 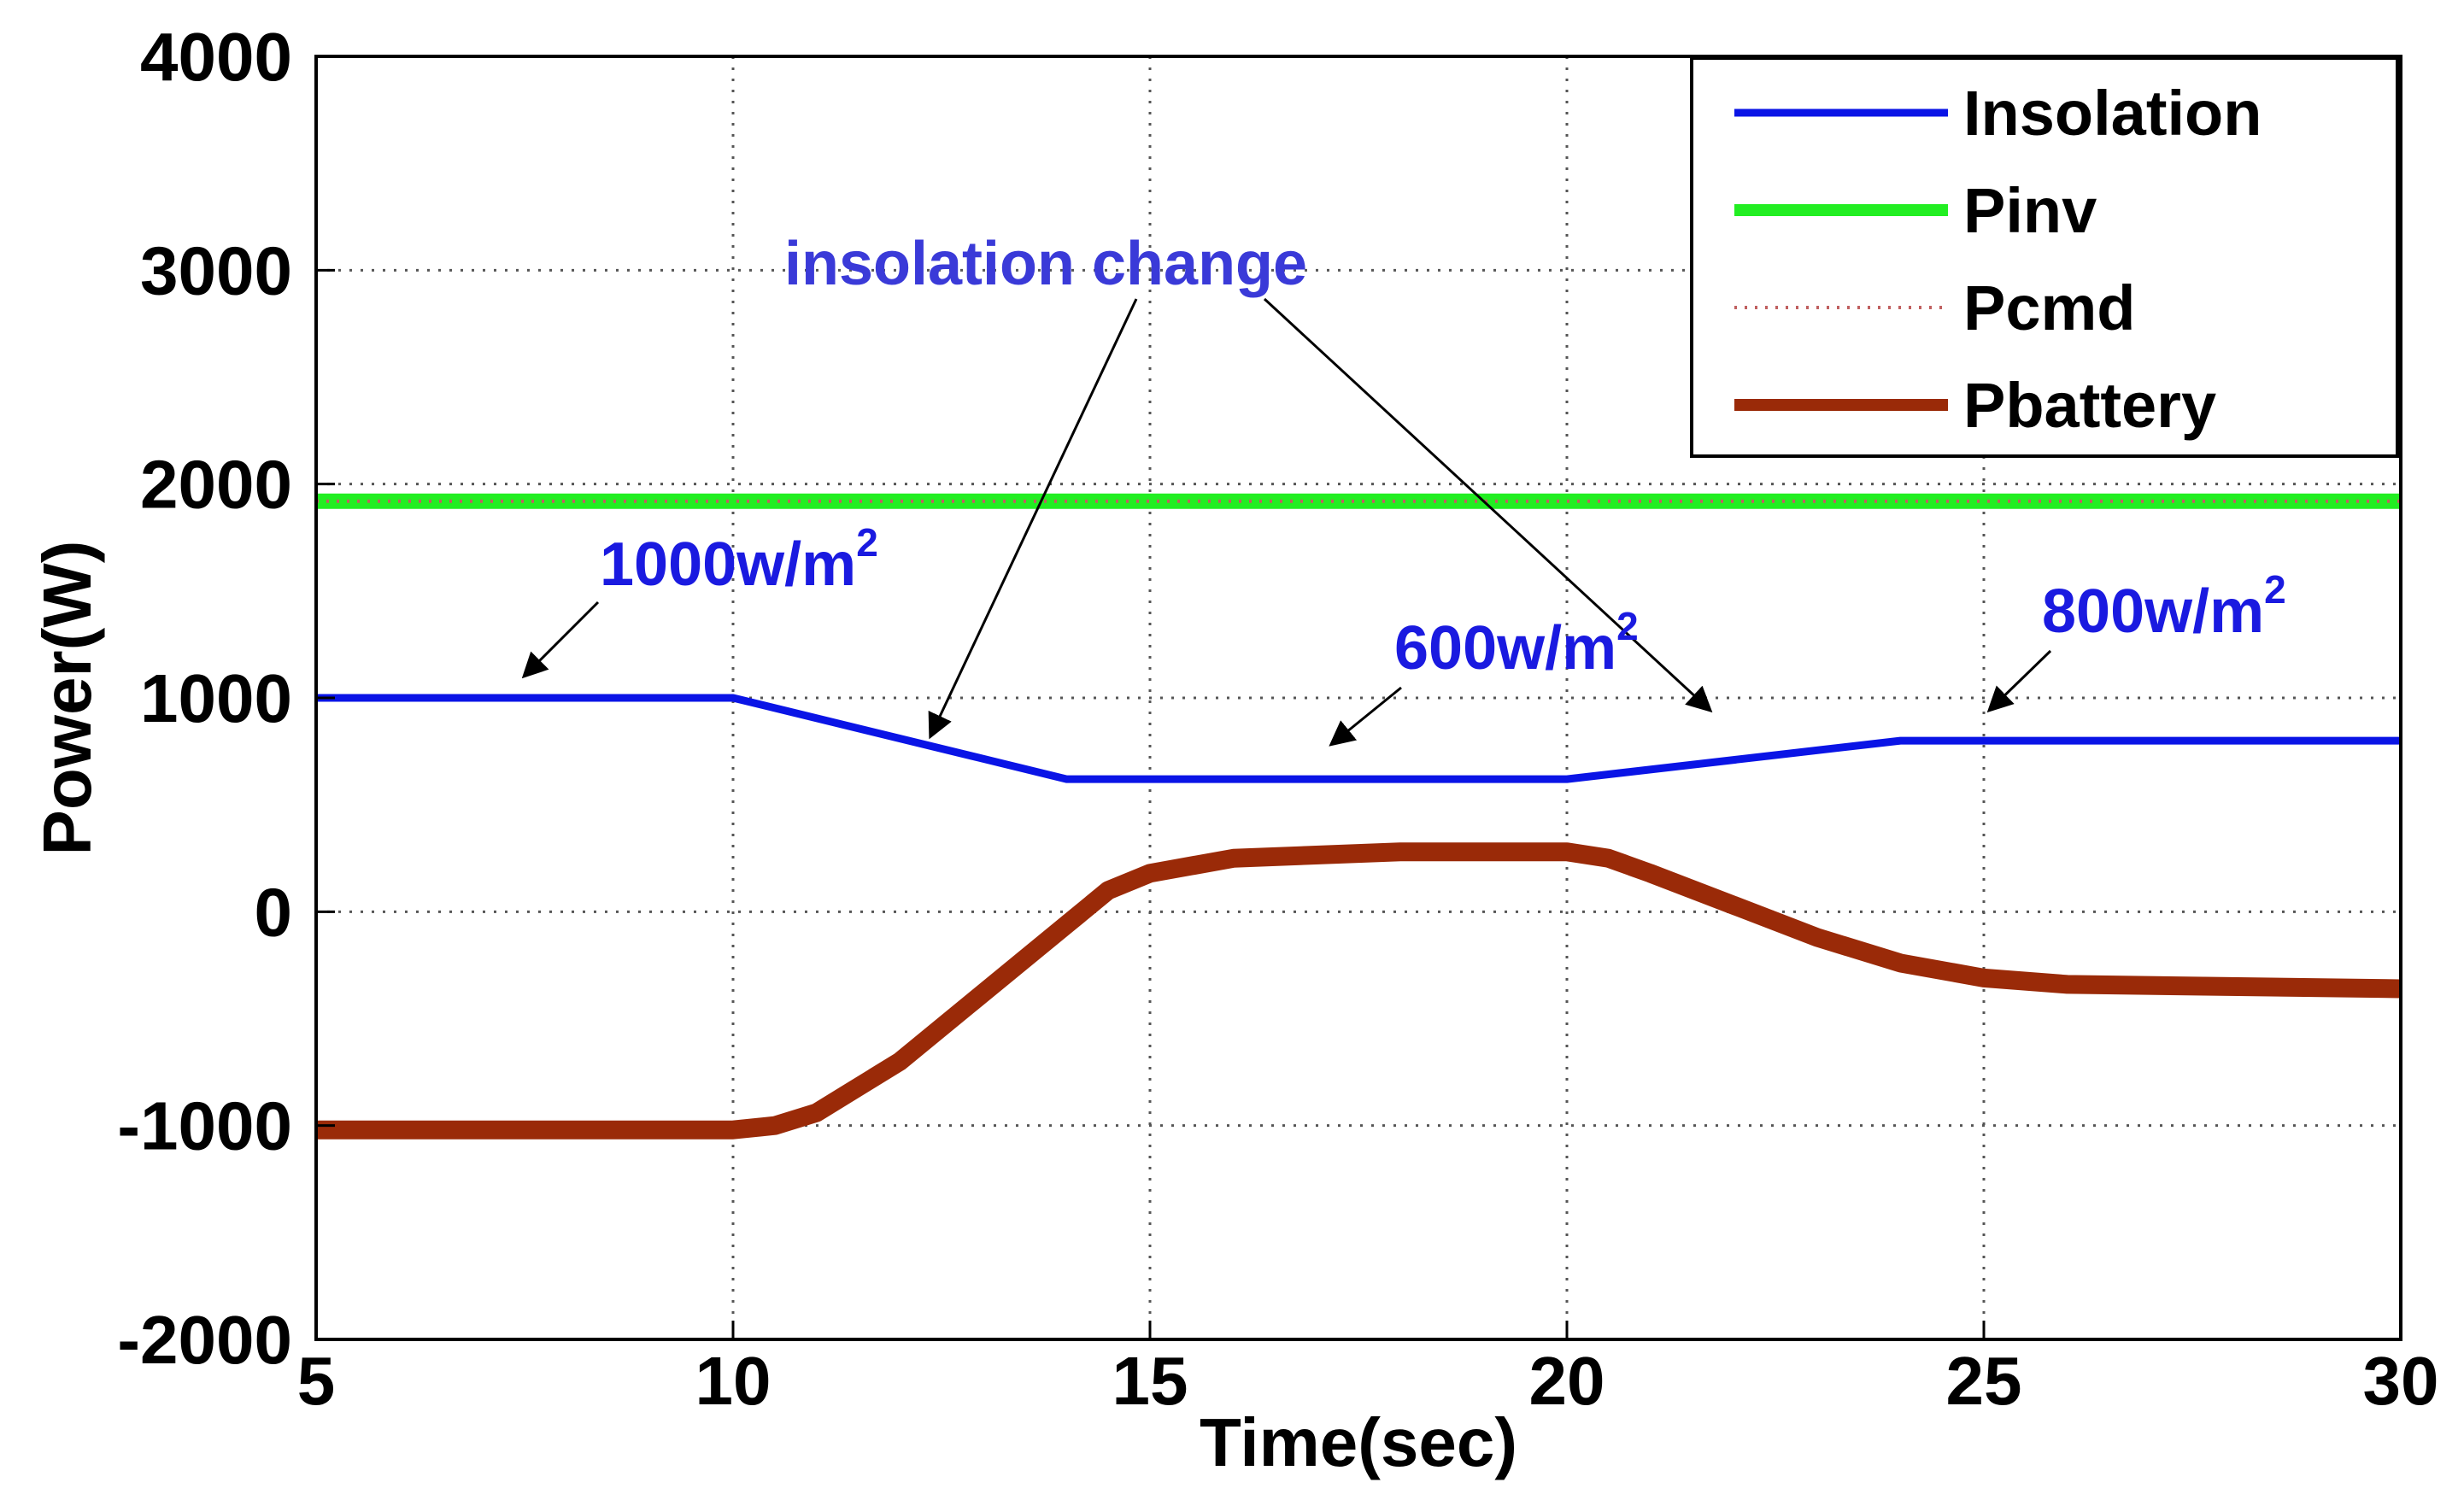 I want to click on series-line-insolation, so click(x=1358, y=739).